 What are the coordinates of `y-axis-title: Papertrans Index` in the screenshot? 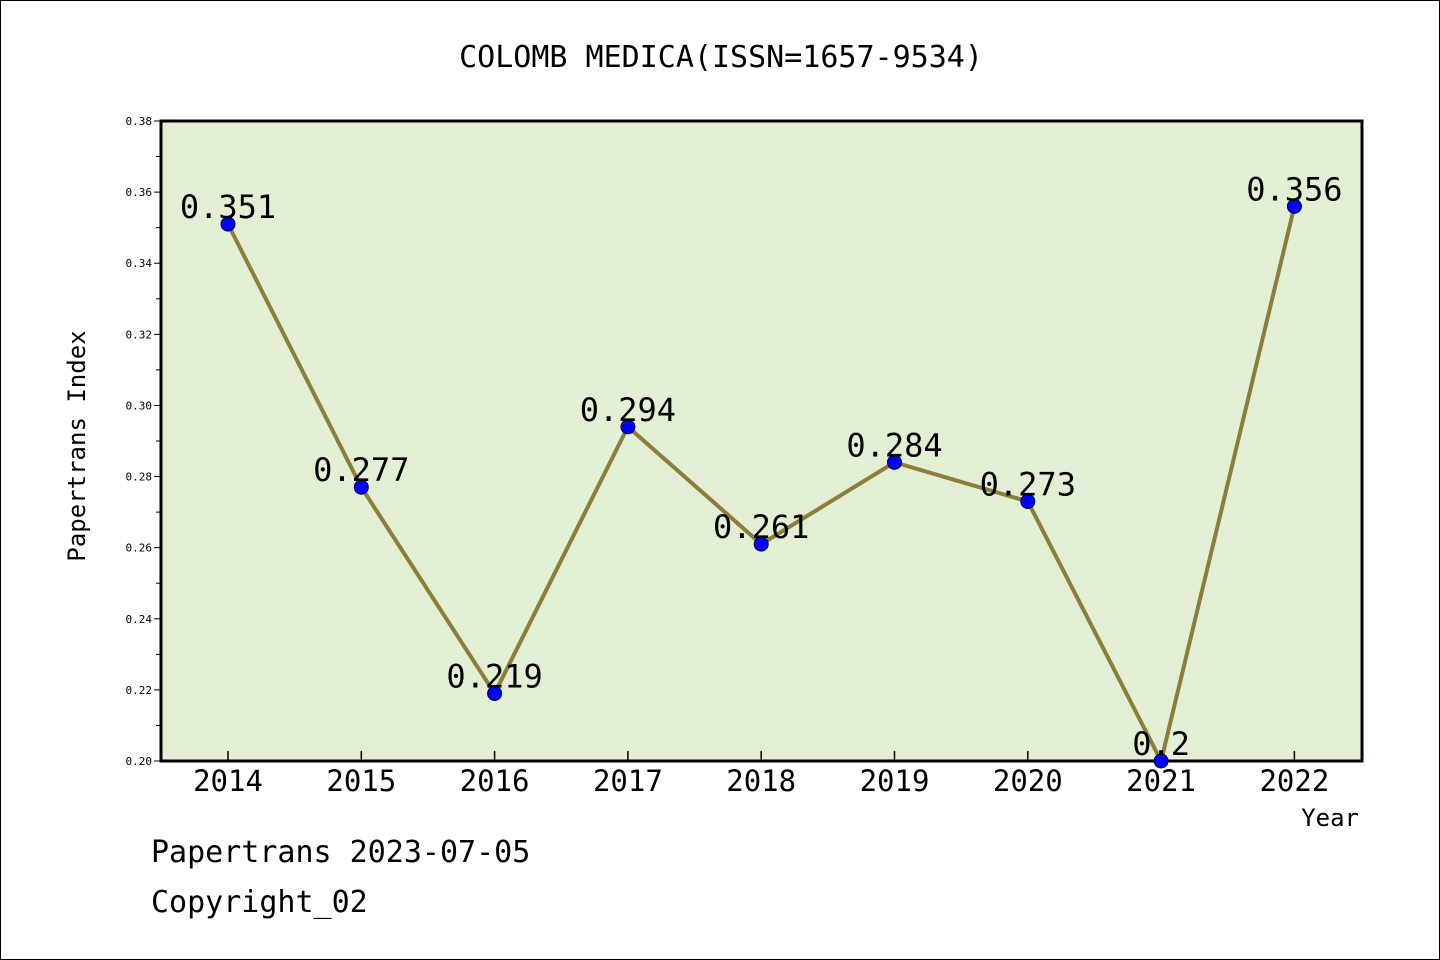 It's located at (77, 445).